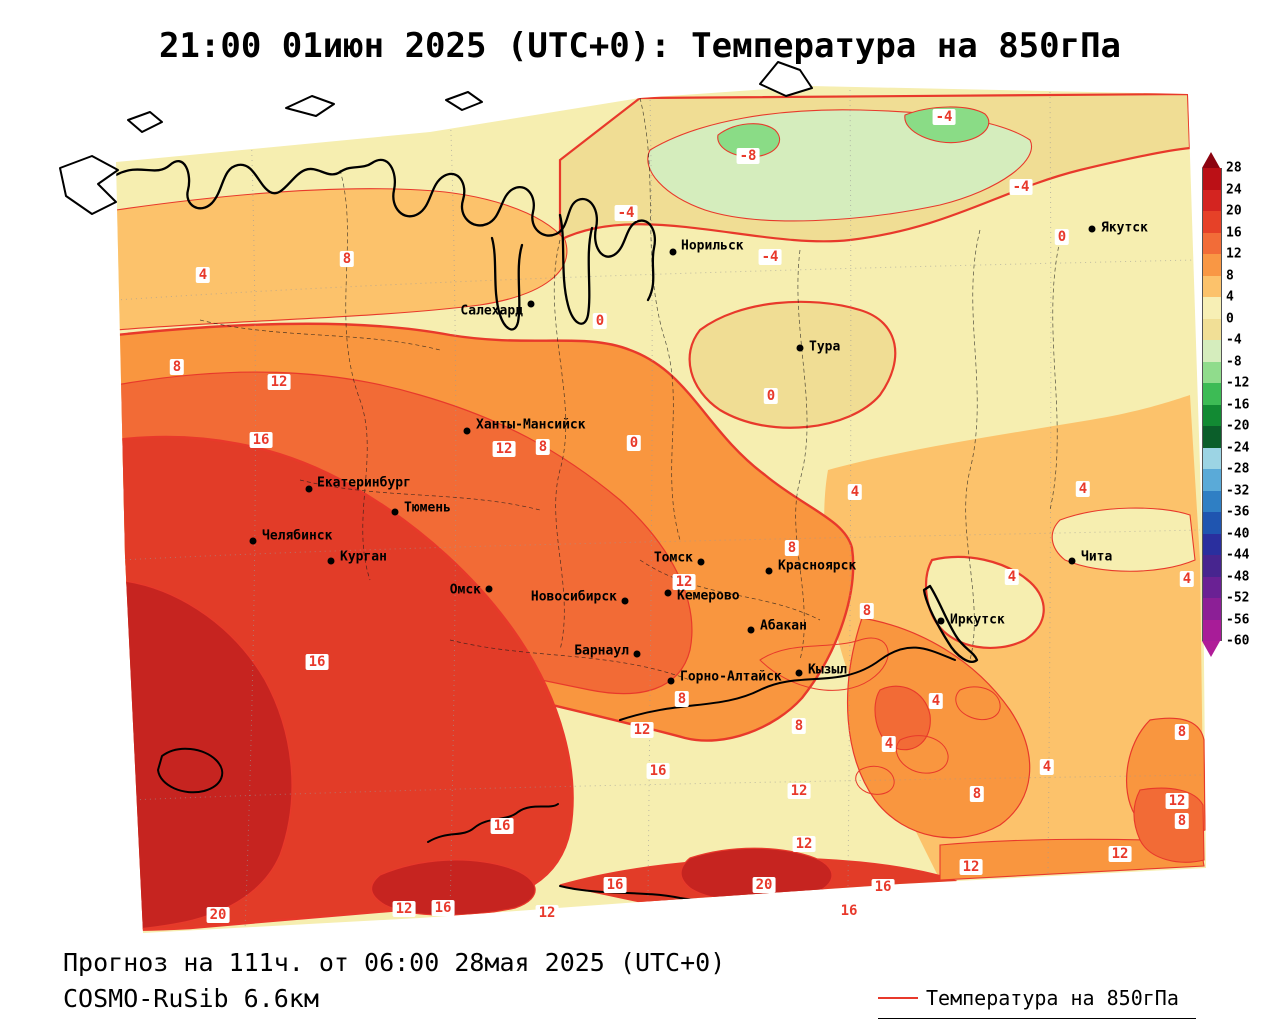  I want to click on colorbar-value: -48, so click(1238, 576).